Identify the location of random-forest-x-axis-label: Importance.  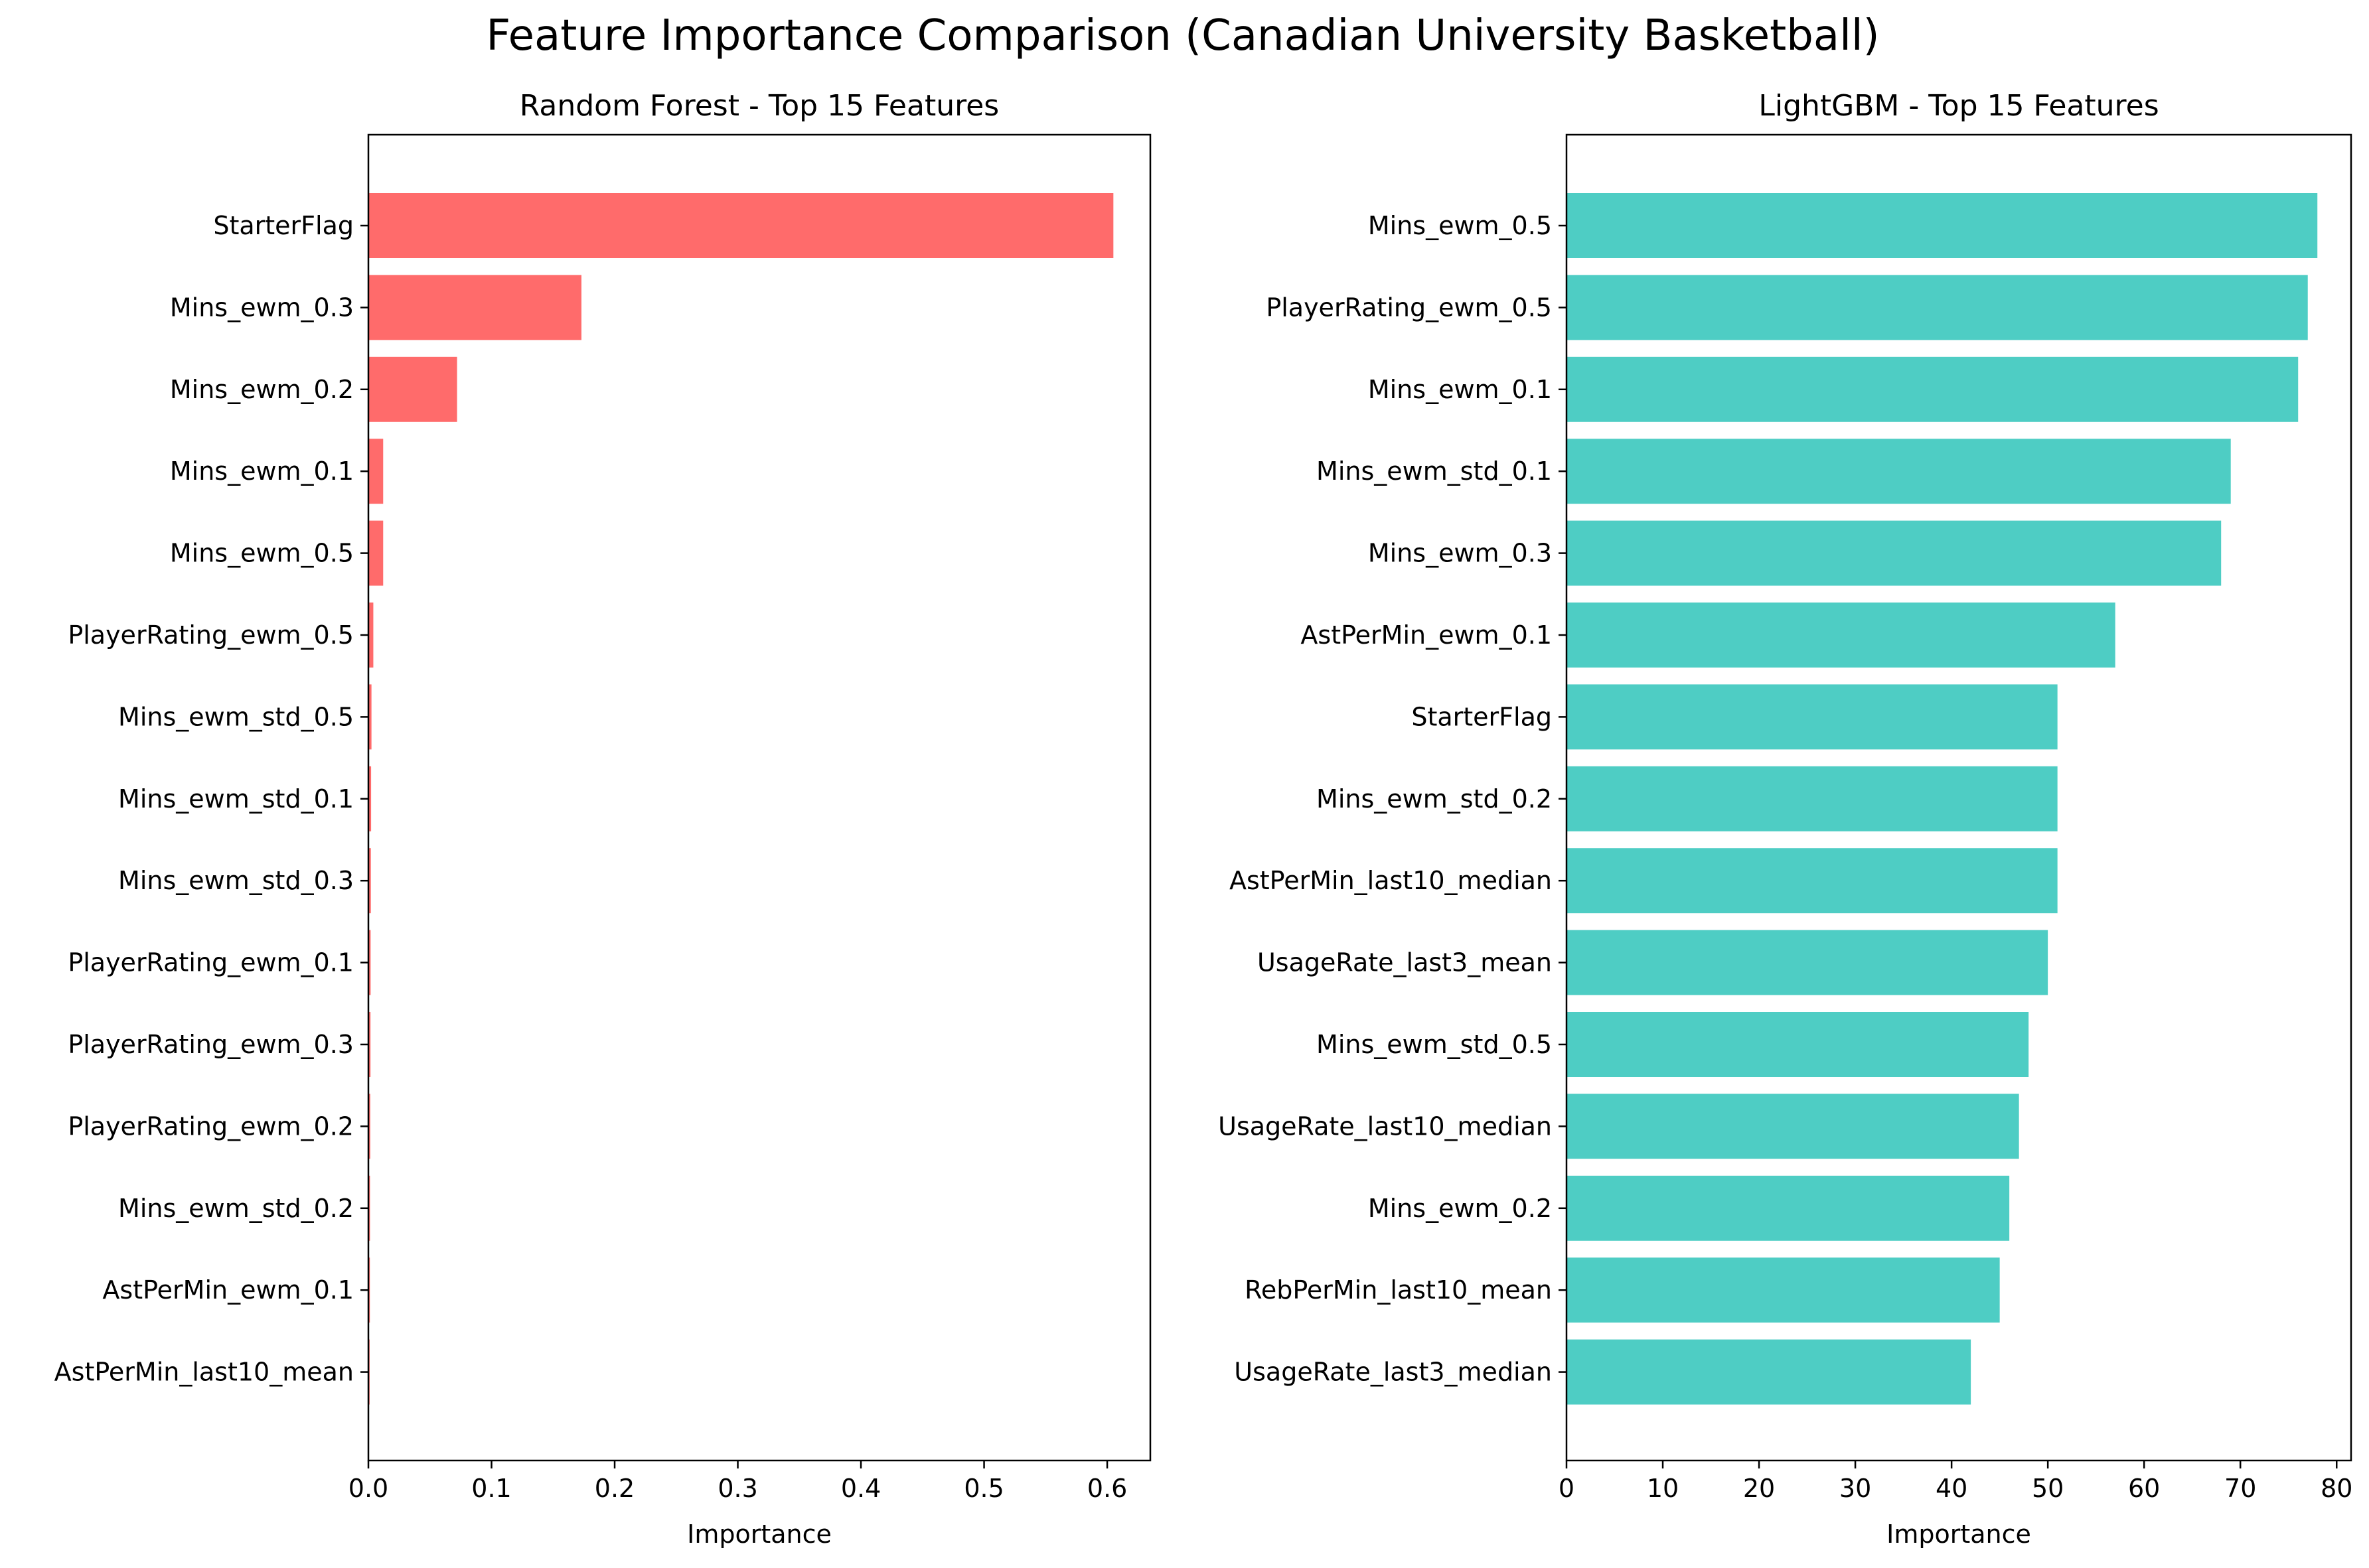
(760, 1534).